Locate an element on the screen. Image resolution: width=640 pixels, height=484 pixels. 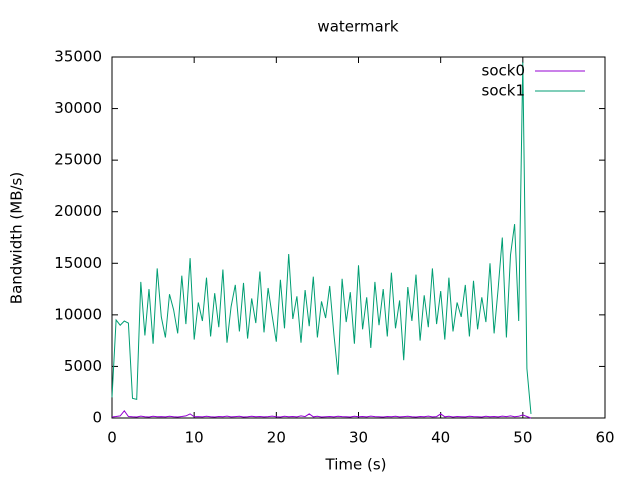
series-line is located at coordinates (321, 414).